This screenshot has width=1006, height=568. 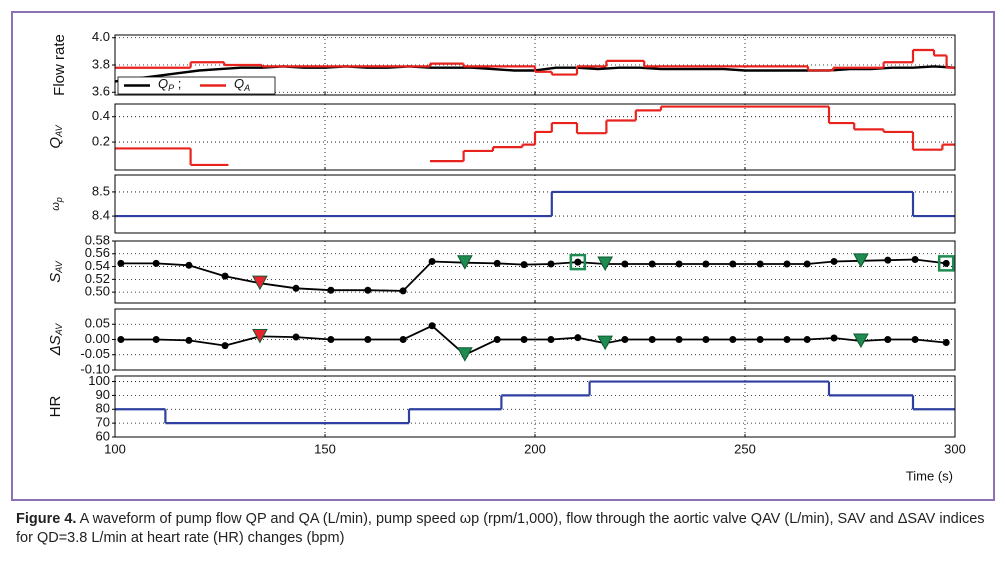 I want to click on y-tick-label: 3.8, so click(x=101, y=63).